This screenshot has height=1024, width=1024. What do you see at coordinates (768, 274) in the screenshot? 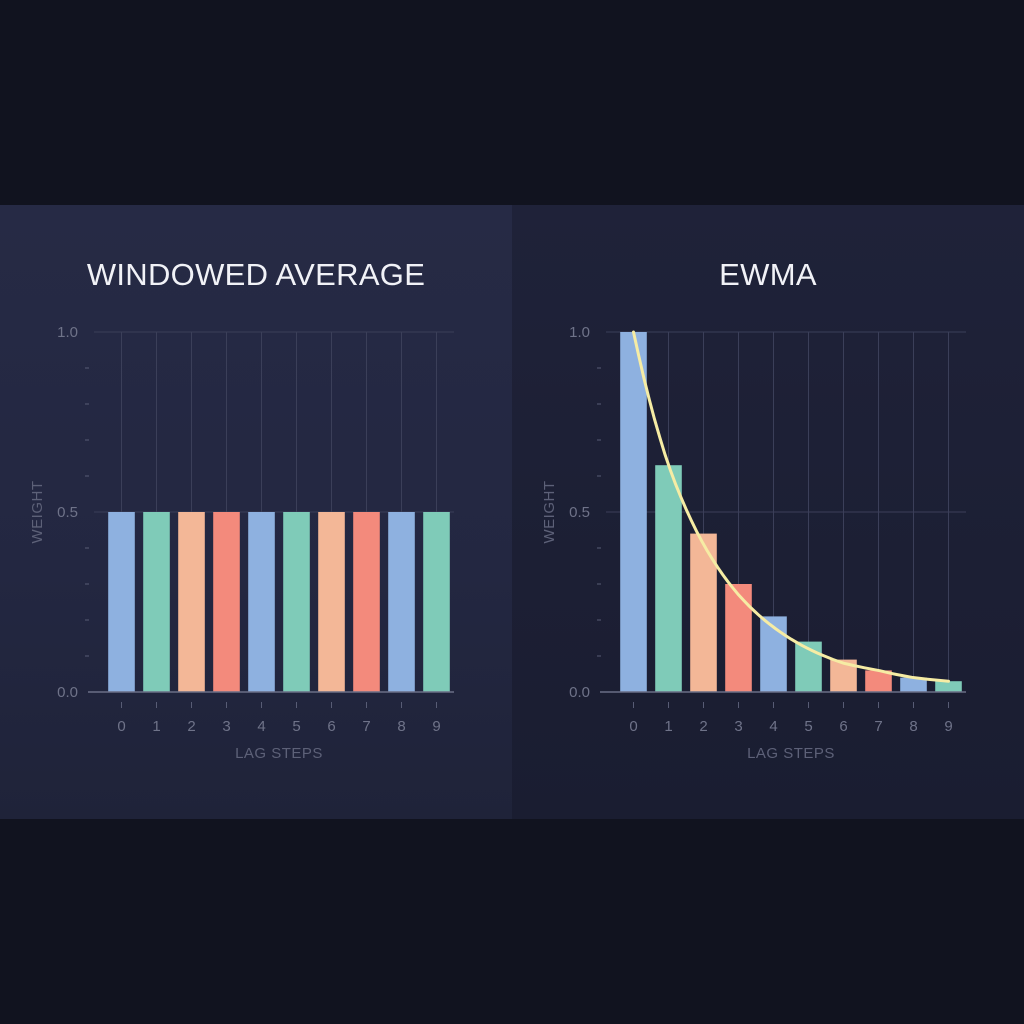
I see `ewma-title: EWMA` at bounding box center [768, 274].